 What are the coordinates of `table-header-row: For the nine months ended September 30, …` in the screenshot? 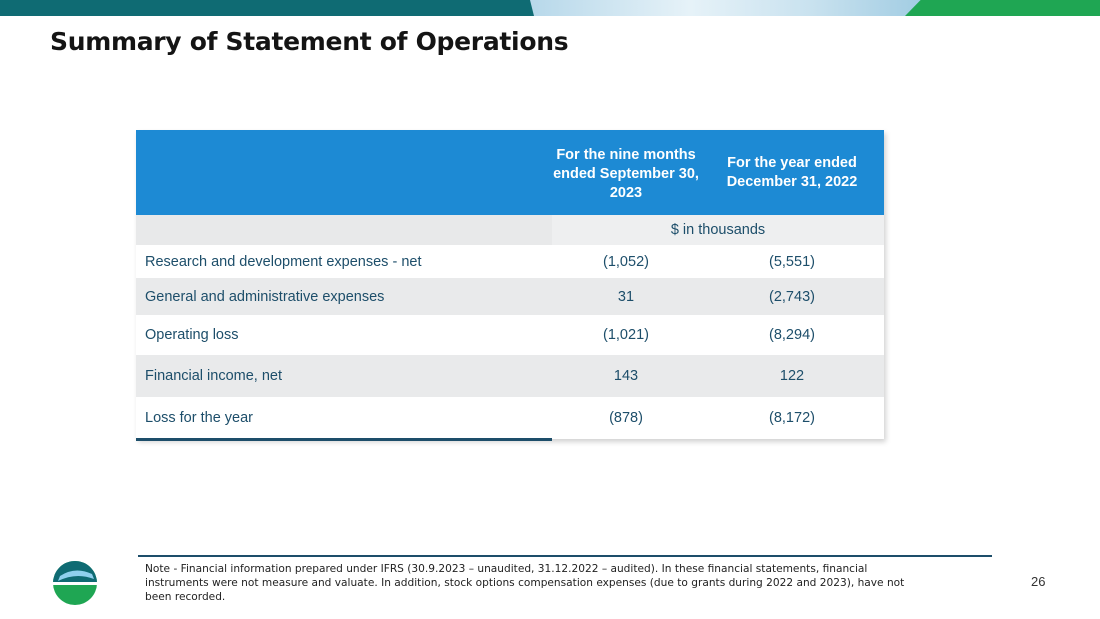 It's located at (510, 172).